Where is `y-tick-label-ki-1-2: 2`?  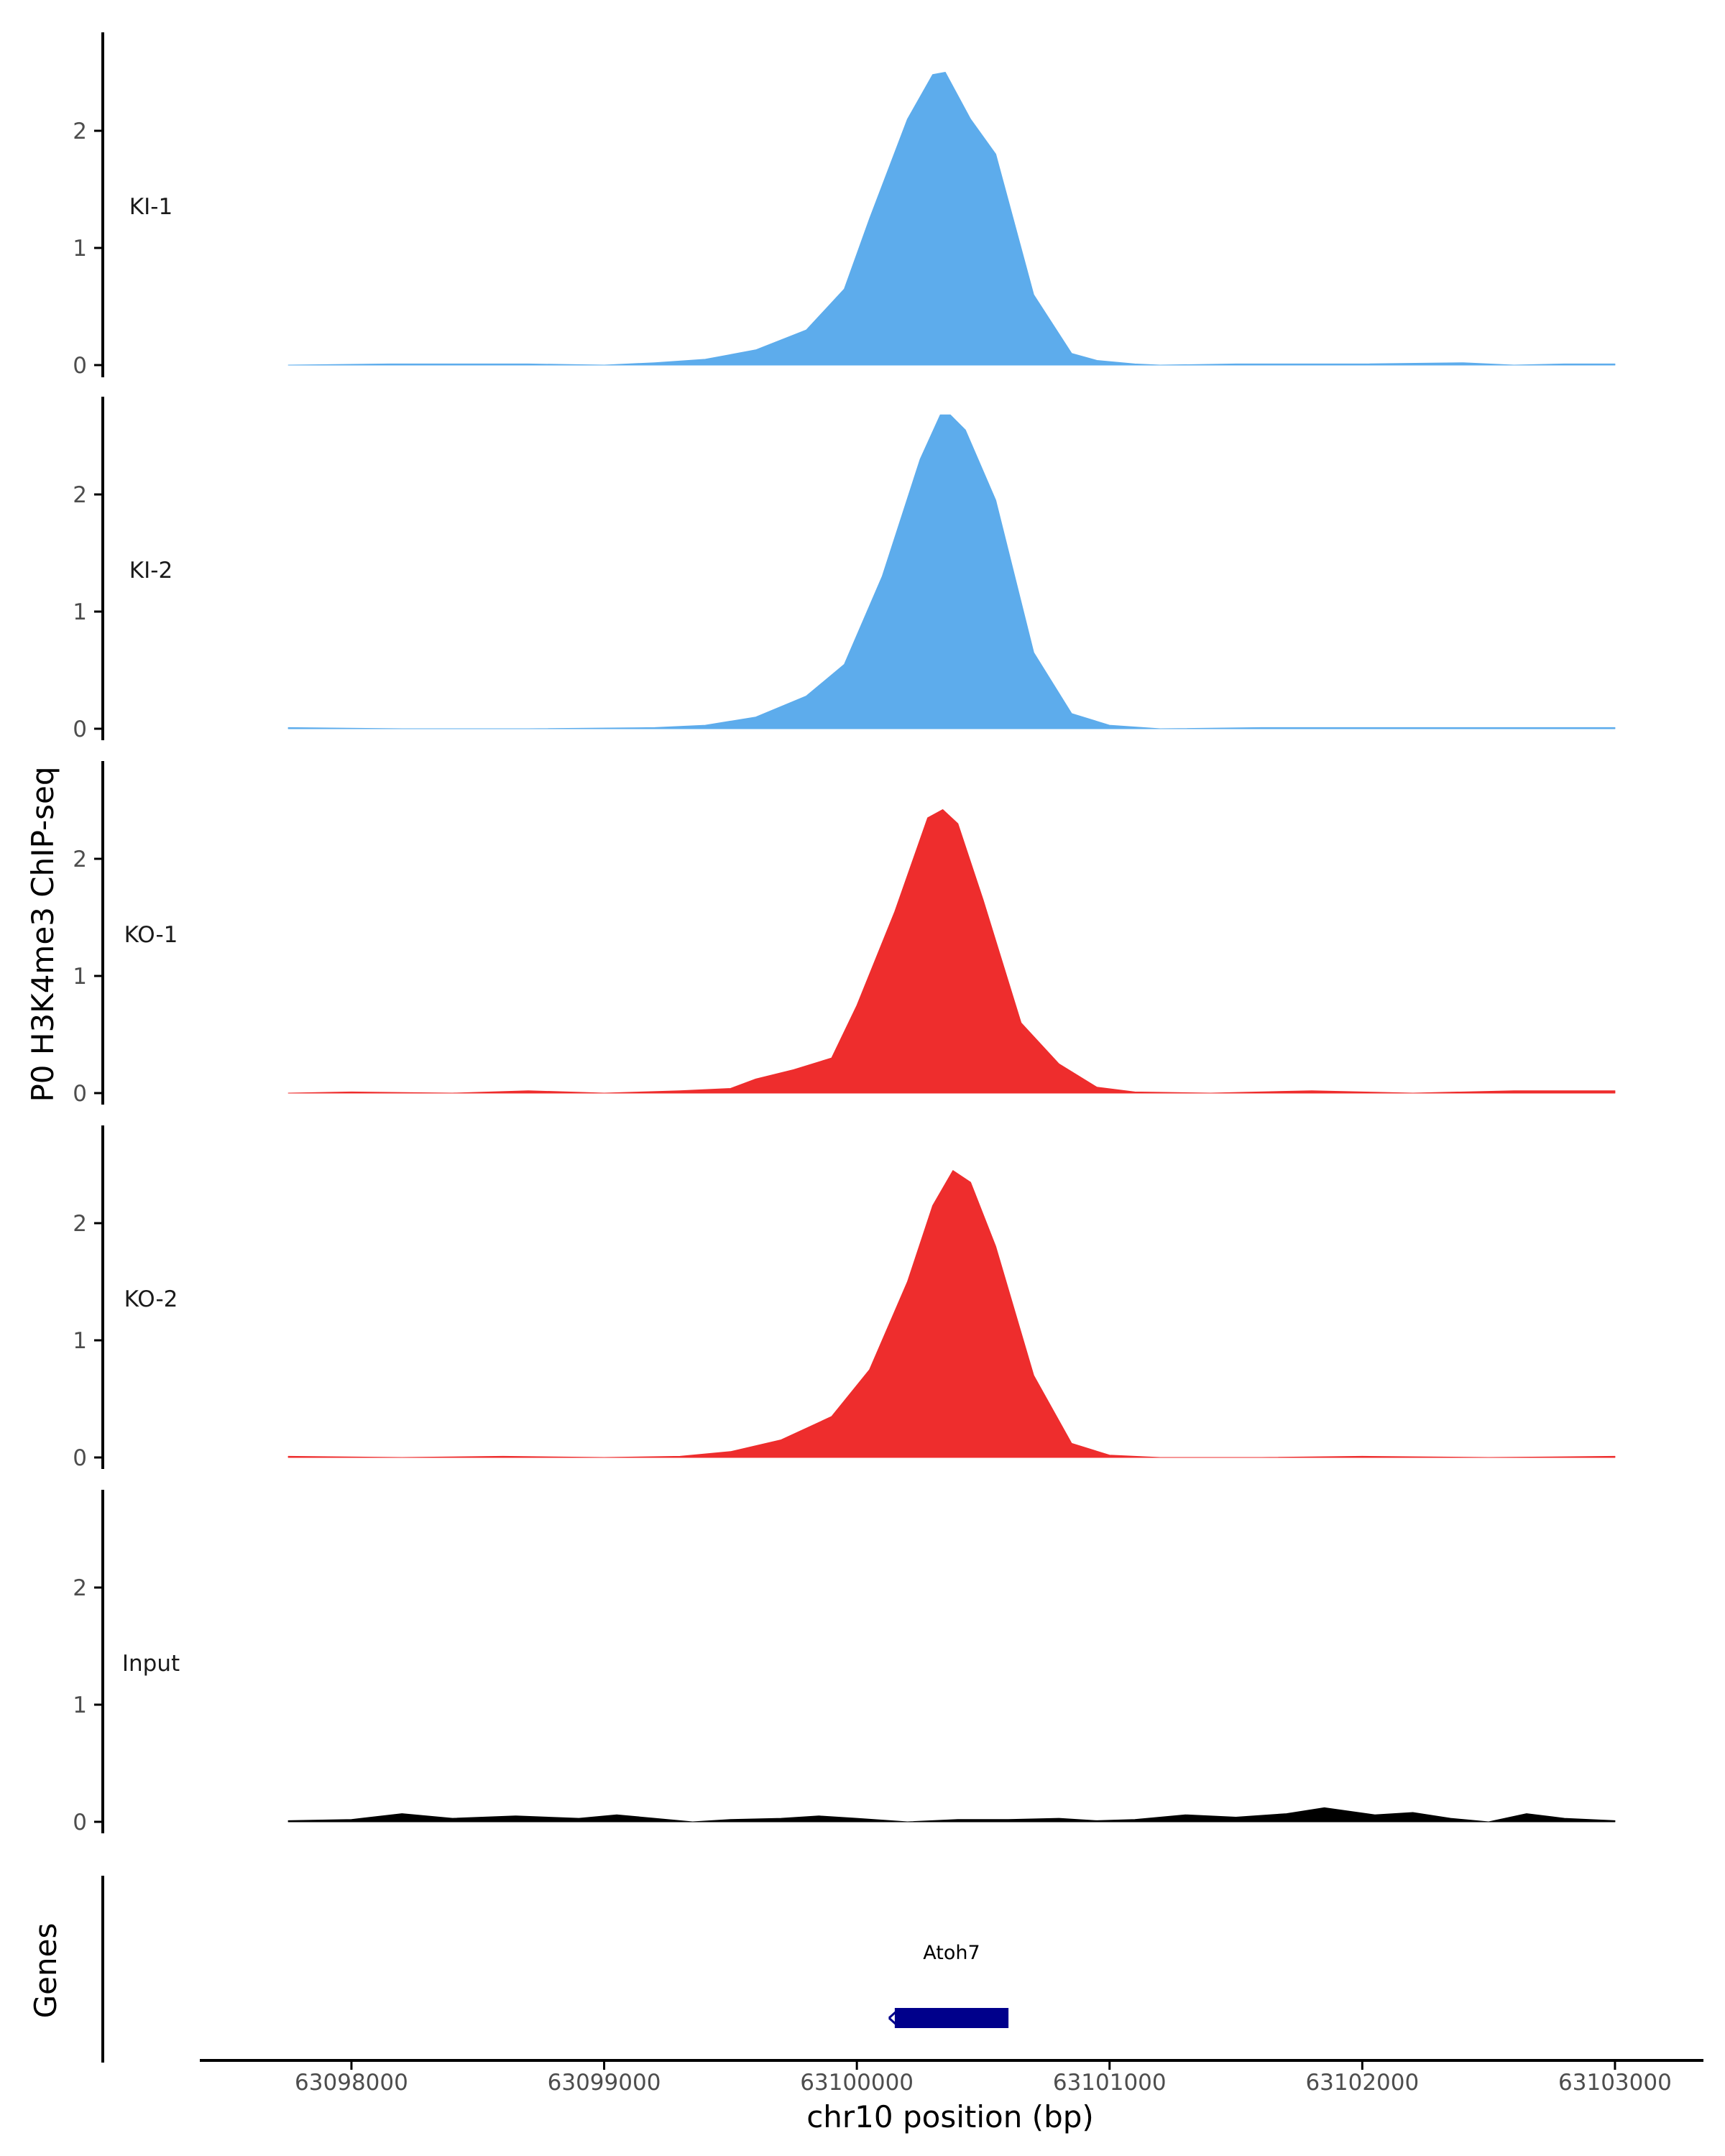 y-tick-label-ki-1-2: 2 is located at coordinates (80, 131).